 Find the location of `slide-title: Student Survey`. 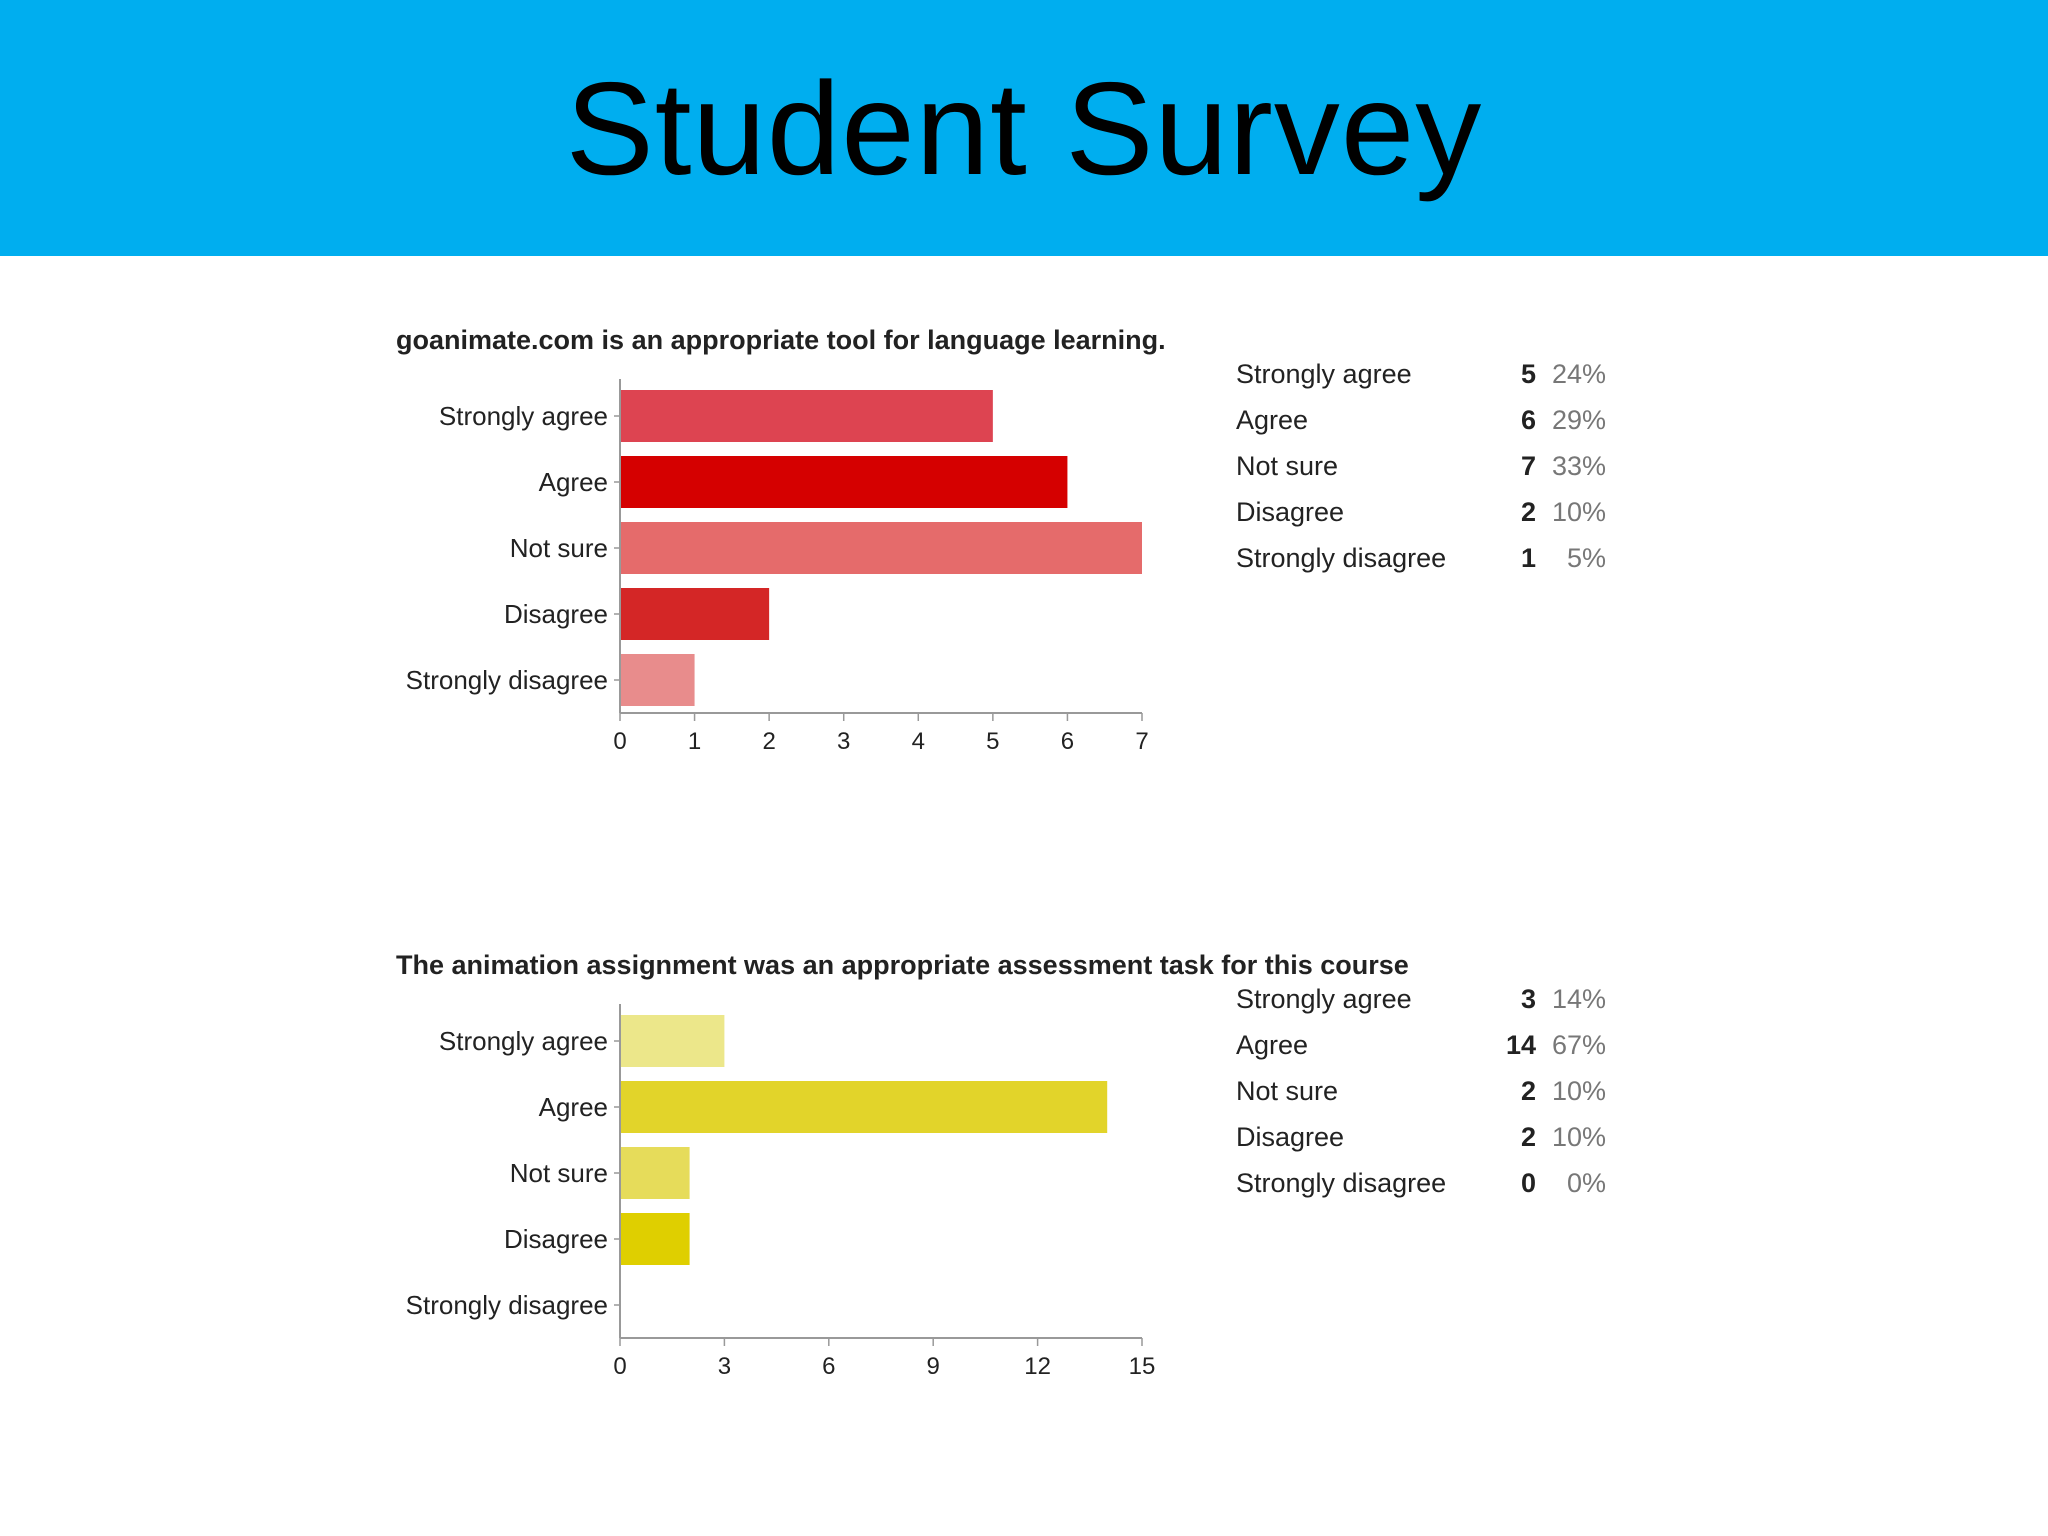

slide-title: Student Survey is located at coordinates (1024, 128).